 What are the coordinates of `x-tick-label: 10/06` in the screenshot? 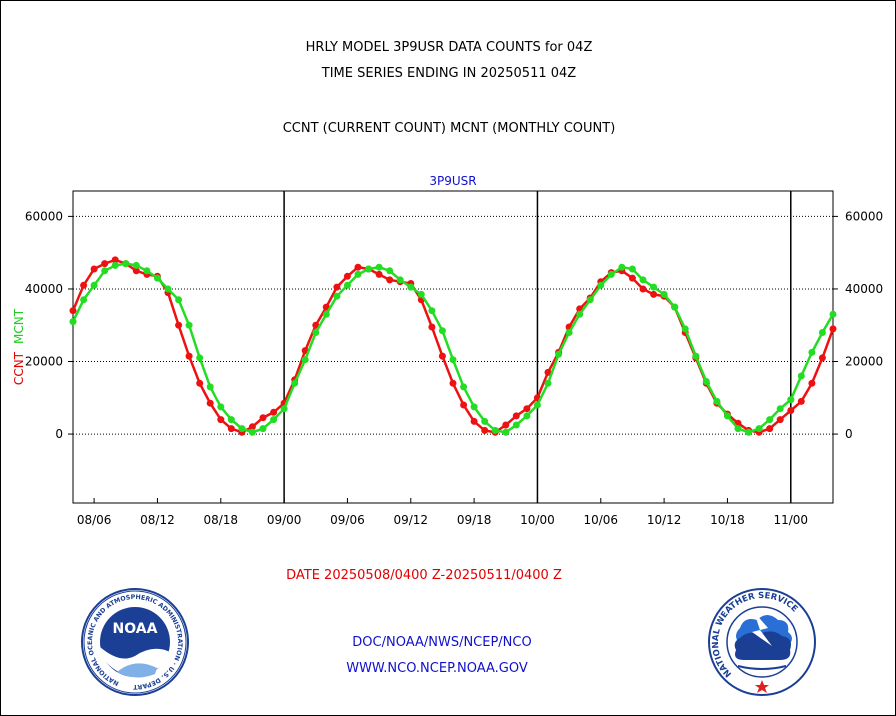 It's located at (600, 520).